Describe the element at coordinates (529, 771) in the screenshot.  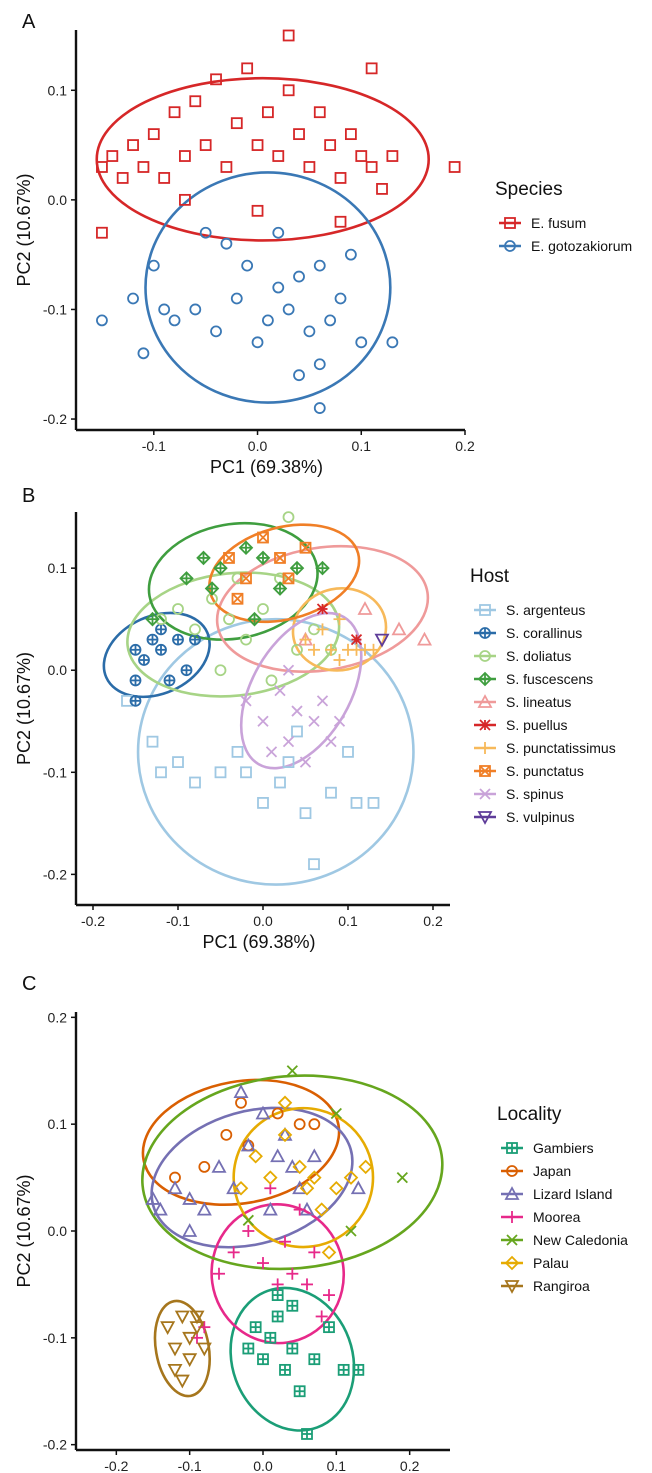
I see `legend-item: S. punctatus` at that location.